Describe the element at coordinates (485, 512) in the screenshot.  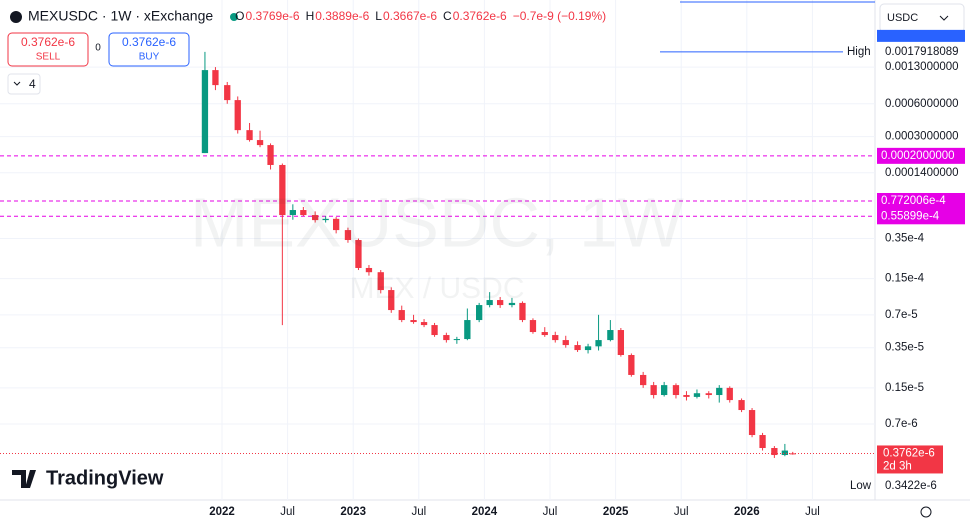
I see `x-tick-label: 2024` at that location.